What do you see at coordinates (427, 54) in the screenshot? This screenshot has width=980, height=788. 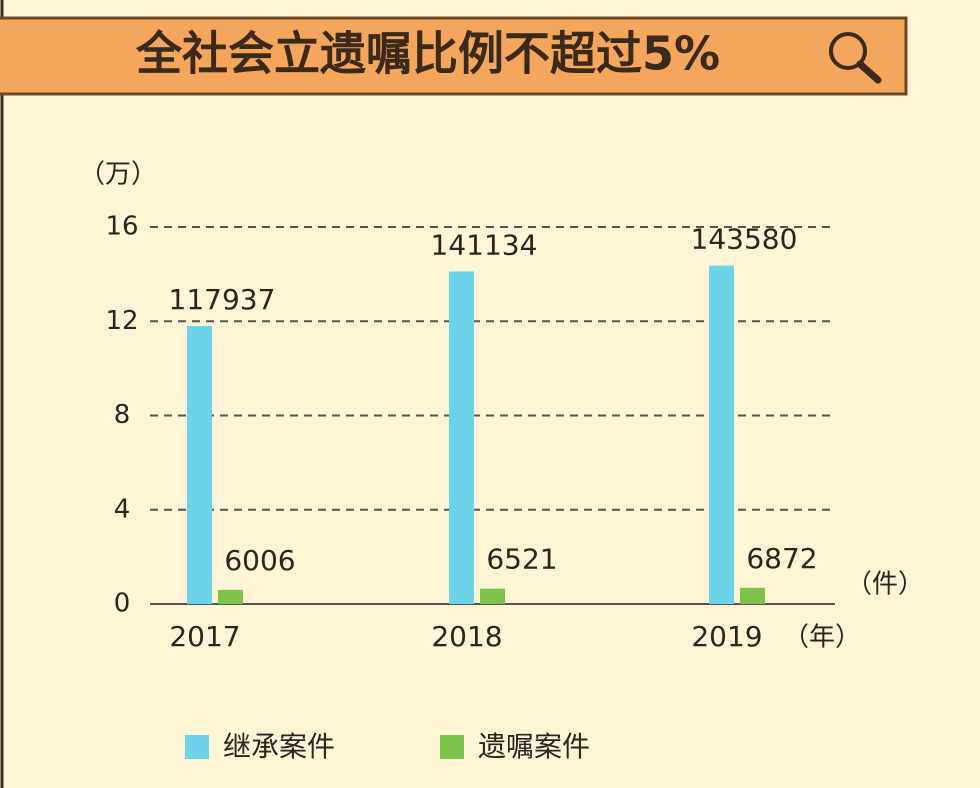 I see `chart-title: 全社会立遗嘱比例不超过5%` at bounding box center [427, 54].